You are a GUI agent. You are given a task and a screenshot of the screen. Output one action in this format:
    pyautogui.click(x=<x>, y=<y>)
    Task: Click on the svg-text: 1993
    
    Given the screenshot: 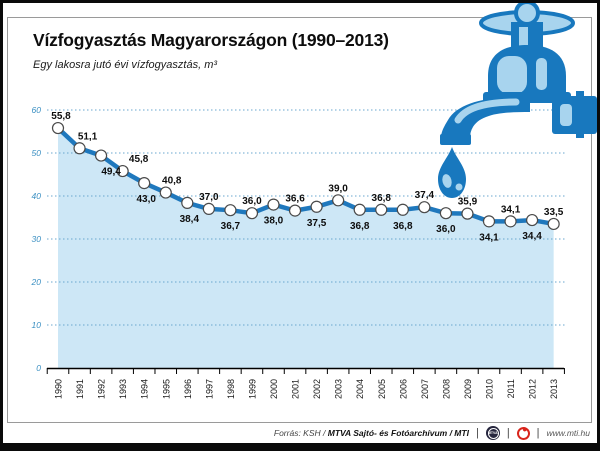 What is the action you would take?
    pyautogui.click(x=123, y=389)
    